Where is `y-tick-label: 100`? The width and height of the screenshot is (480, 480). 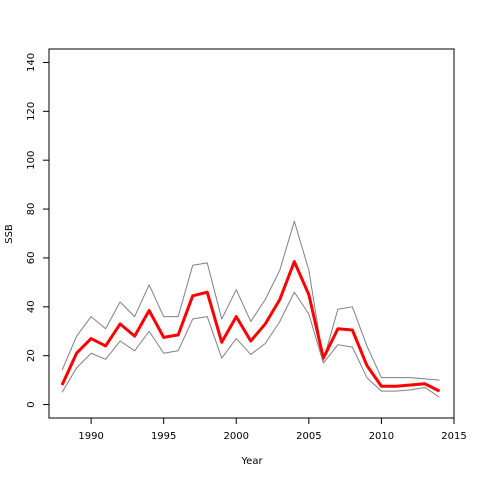 y-tick-label: 100 is located at coordinates (31, 160).